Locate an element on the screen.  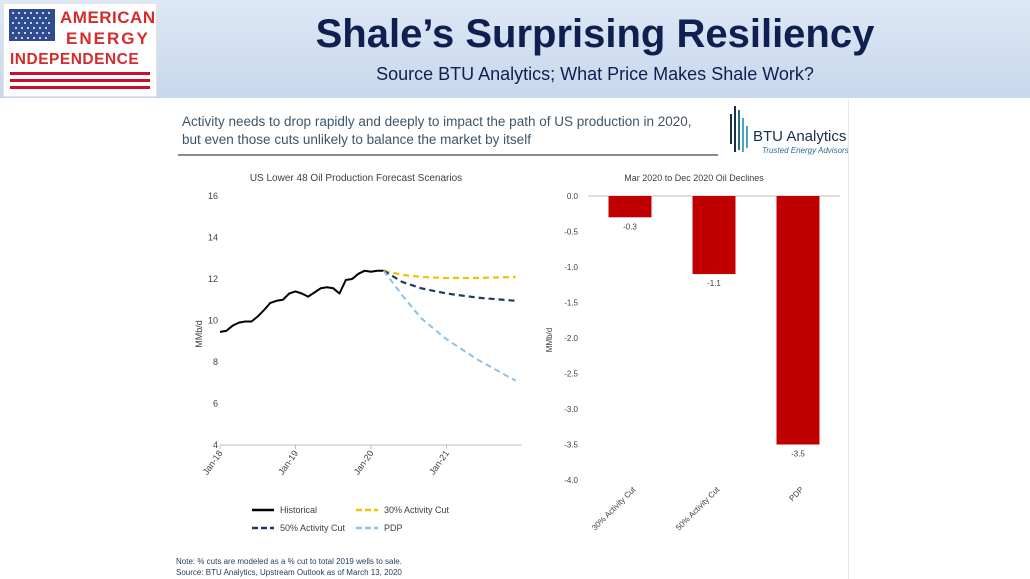
legend-label-30-activity-cut: 30% Activity Cut is located at coordinates (417, 510).